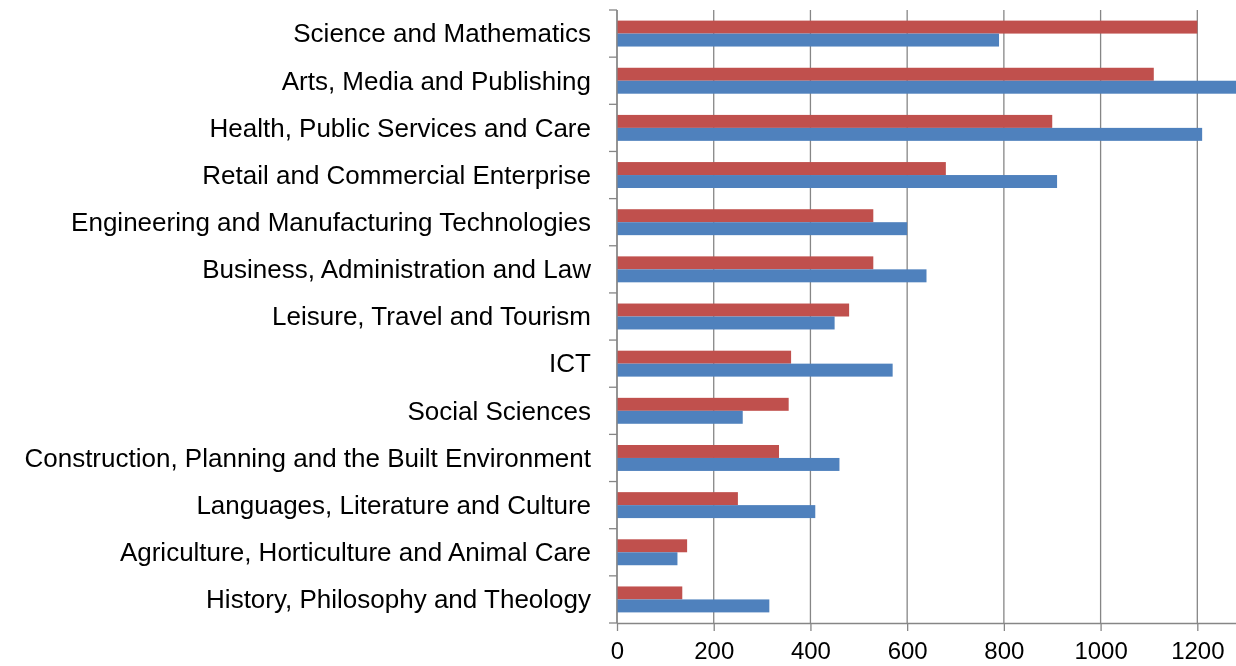 The height and width of the screenshot is (666, 1236). Describe the element at coordinates (397, 269) in the screenshot. I see `y-tick-label: Business, Administration and Law` at that location.